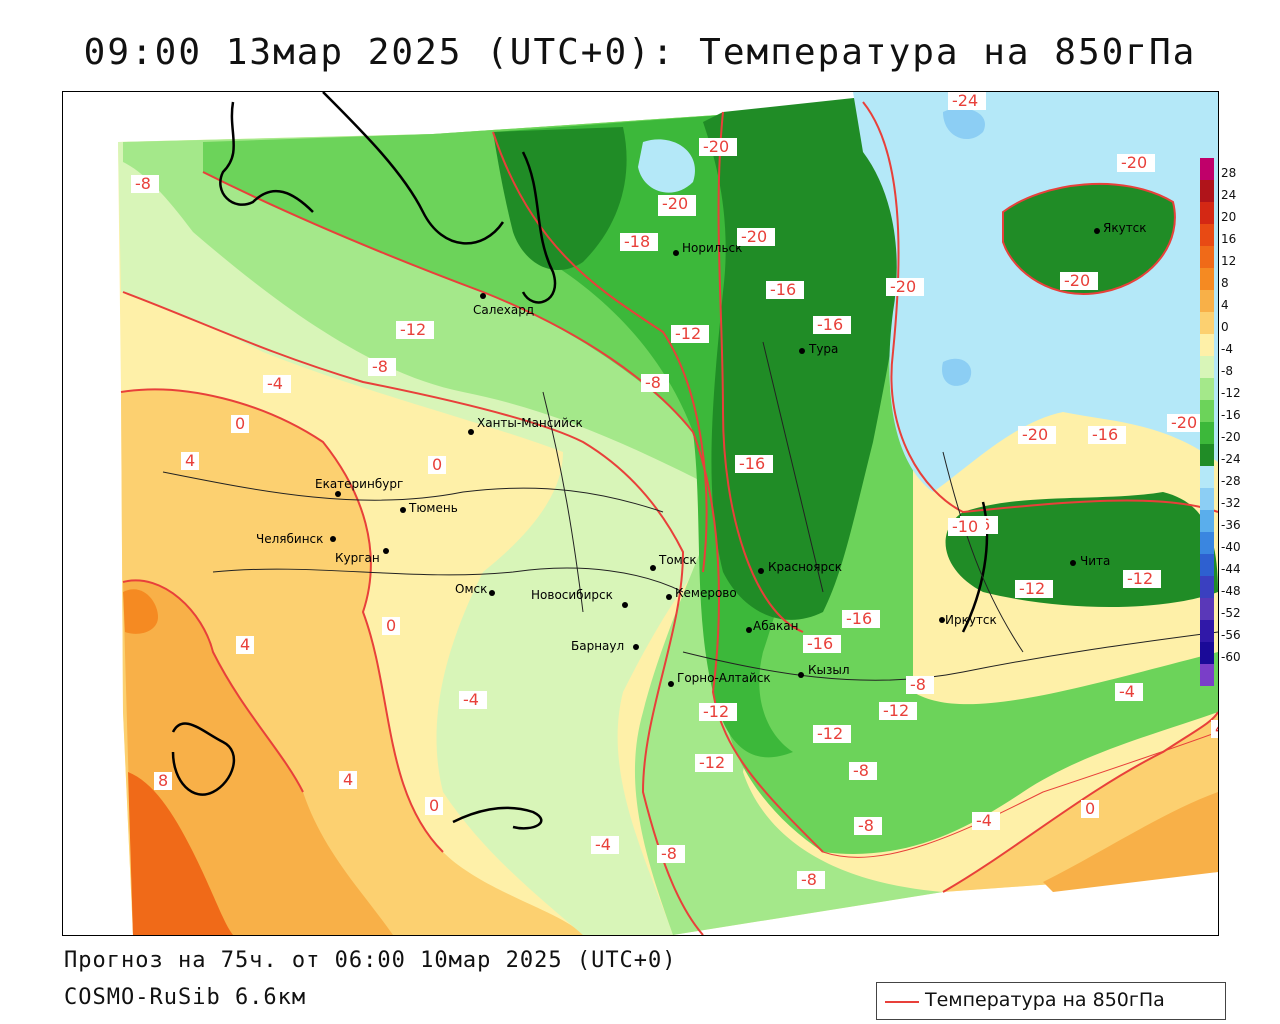 The width and height of the screenshot is (1280, 1024). Describe the element at coordinates (669, 597) in the screenshot. I see `city-marker-kemerovo` at that location.